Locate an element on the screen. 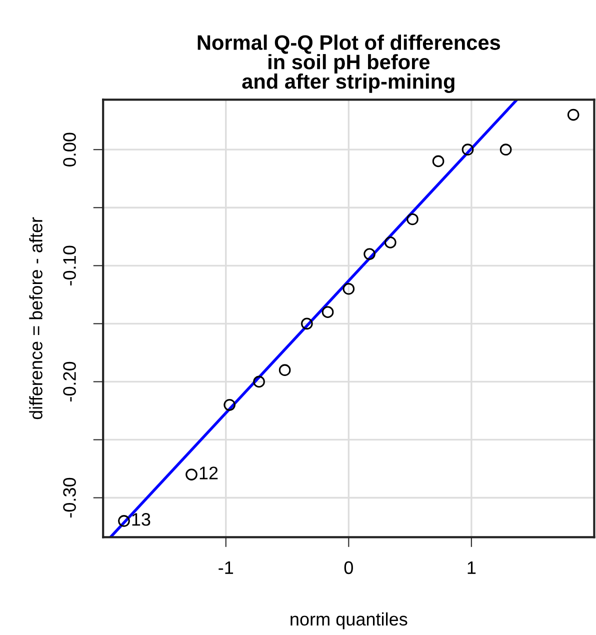  x-axis-title: norm quantiles is located at coordinates (349, 621).